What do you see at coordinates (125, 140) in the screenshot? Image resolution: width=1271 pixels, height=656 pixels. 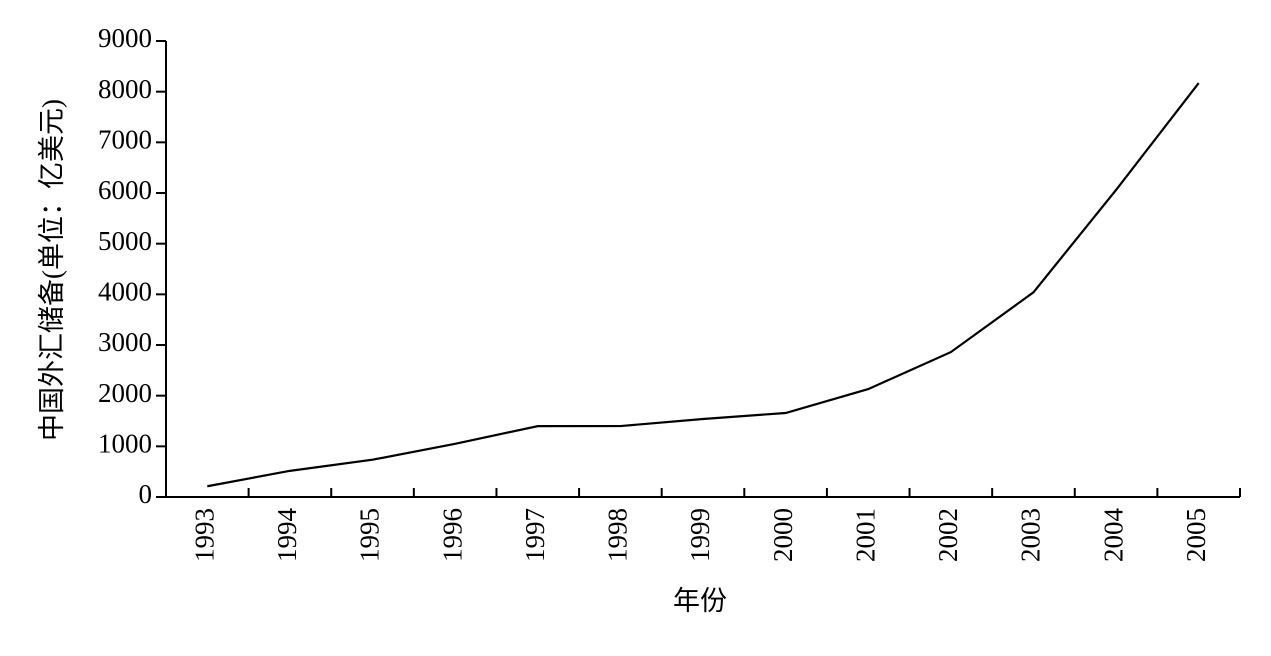 I see `y-tick-label: 7000` at bounding box center [125, 140].